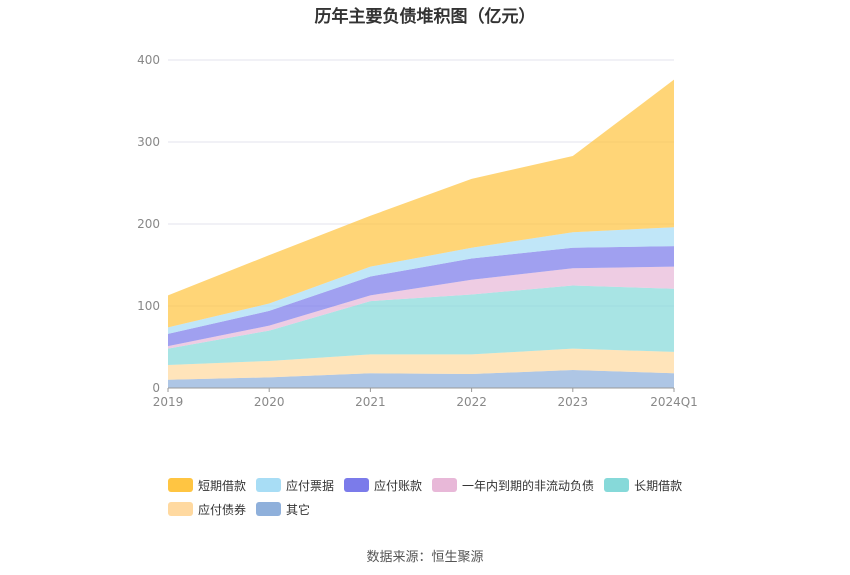  What do you see at coordinates (222, 509) in the screenshot?
I see `legend-label: 应付债券` at bounding box center [222, 509].